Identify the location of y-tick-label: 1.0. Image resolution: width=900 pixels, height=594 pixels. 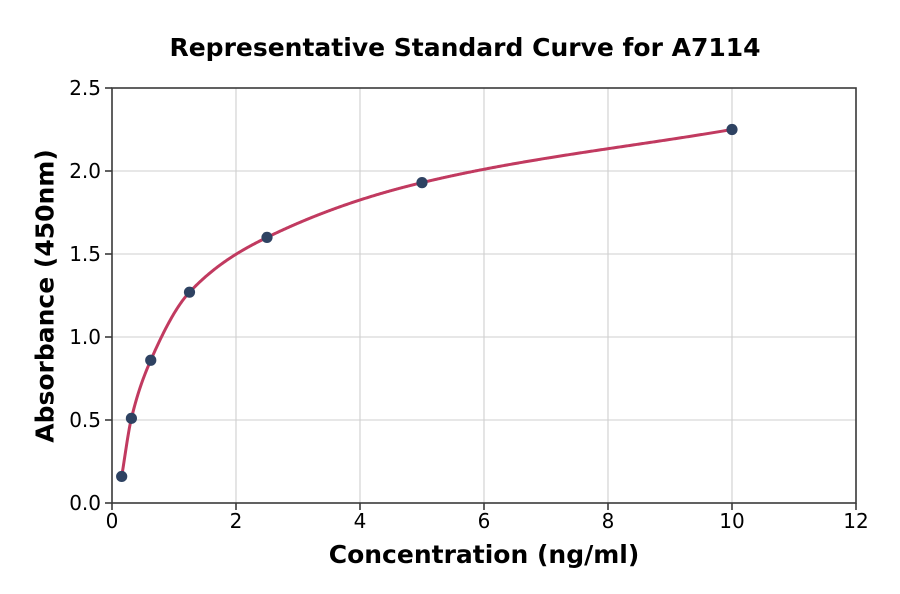
(85, 337).